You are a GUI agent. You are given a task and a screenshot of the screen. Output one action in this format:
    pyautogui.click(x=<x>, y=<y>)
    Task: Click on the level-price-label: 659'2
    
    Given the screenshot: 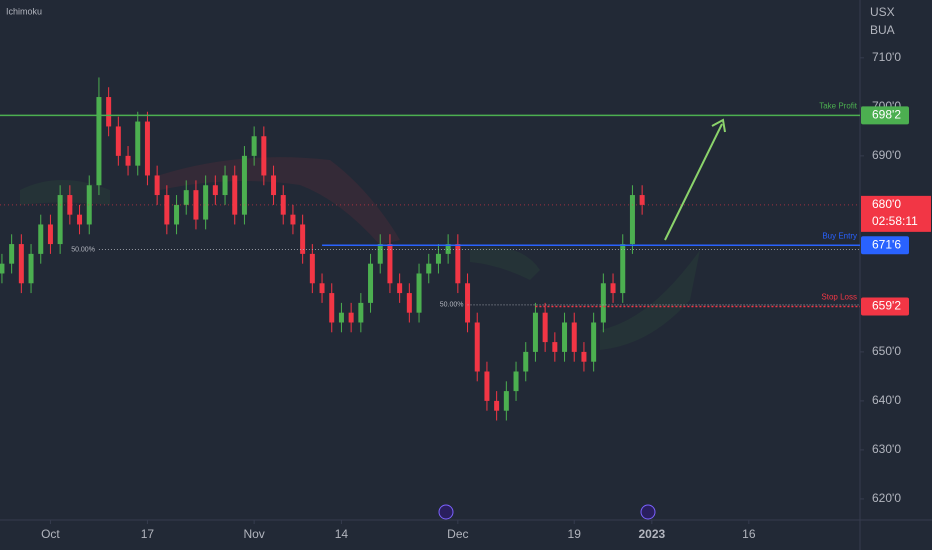 What is the action you would take?
    pyautogui.click(x=886, y=306)
    